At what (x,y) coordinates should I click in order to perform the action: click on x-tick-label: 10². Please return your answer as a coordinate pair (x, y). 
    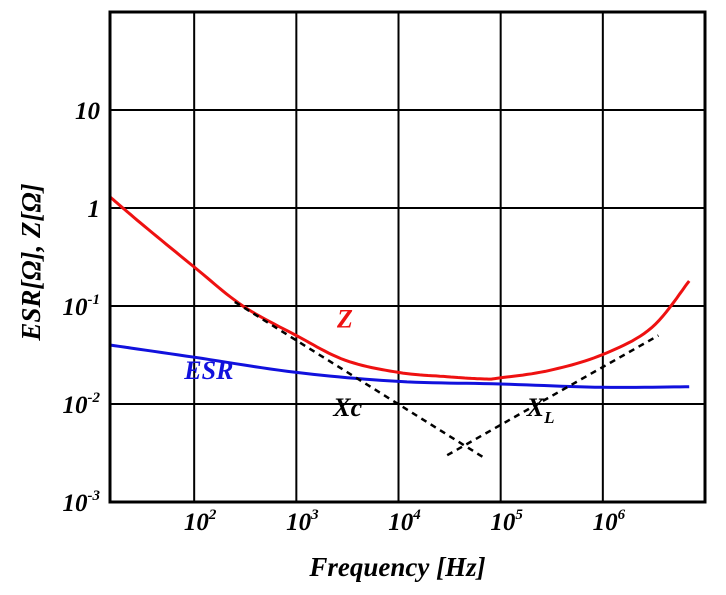
    Looking at the image, I should click on (200, 521).